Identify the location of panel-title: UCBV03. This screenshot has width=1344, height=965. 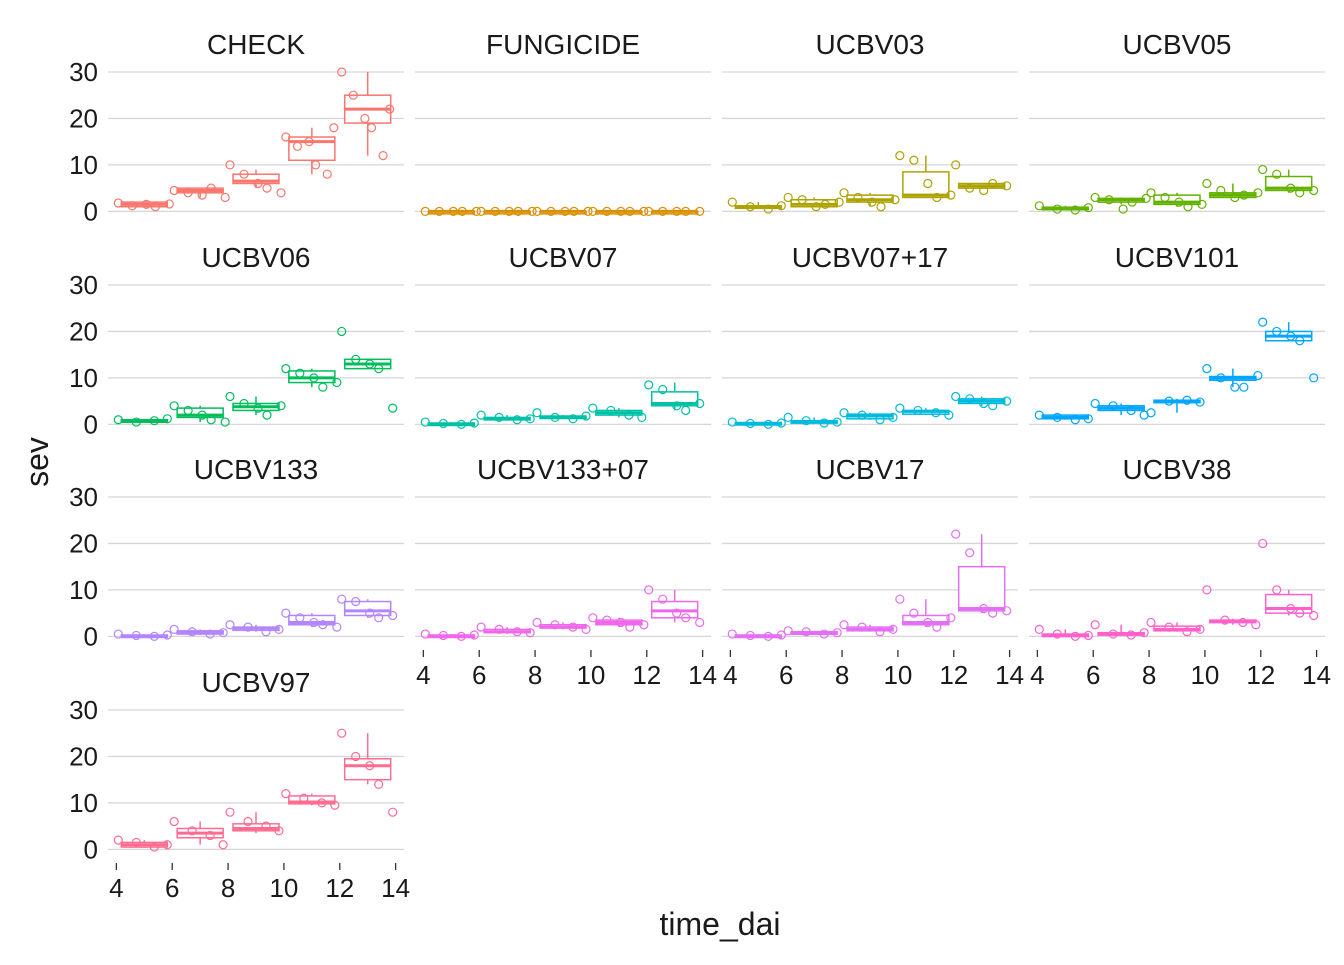
(870, 44).